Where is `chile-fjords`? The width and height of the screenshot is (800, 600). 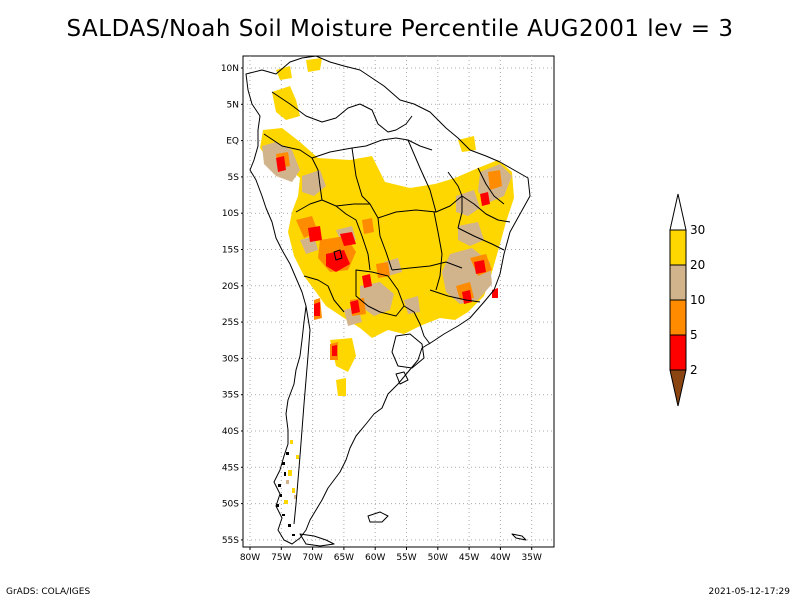
chile-fjords is located at coordinates (285, 494).